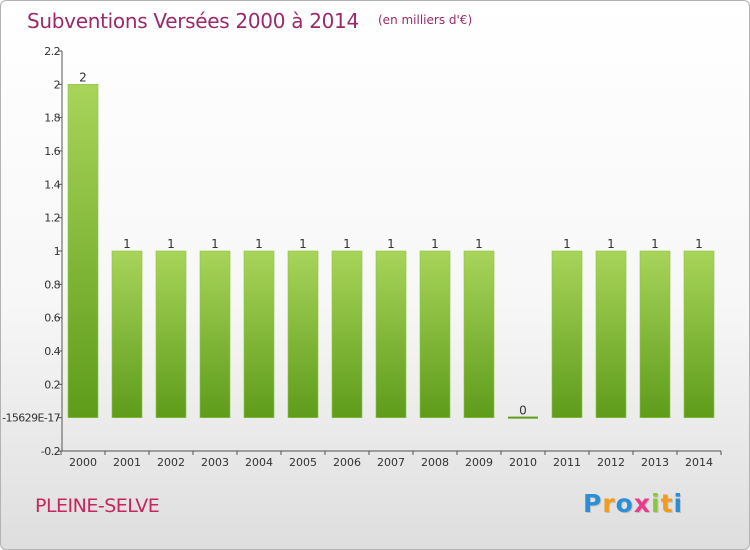 This screenshot has height=550, width=750. What do you see at coordinates (624, 503) in the screenshot?
I see `brand-letter: o` at bounding box center [624, 503].